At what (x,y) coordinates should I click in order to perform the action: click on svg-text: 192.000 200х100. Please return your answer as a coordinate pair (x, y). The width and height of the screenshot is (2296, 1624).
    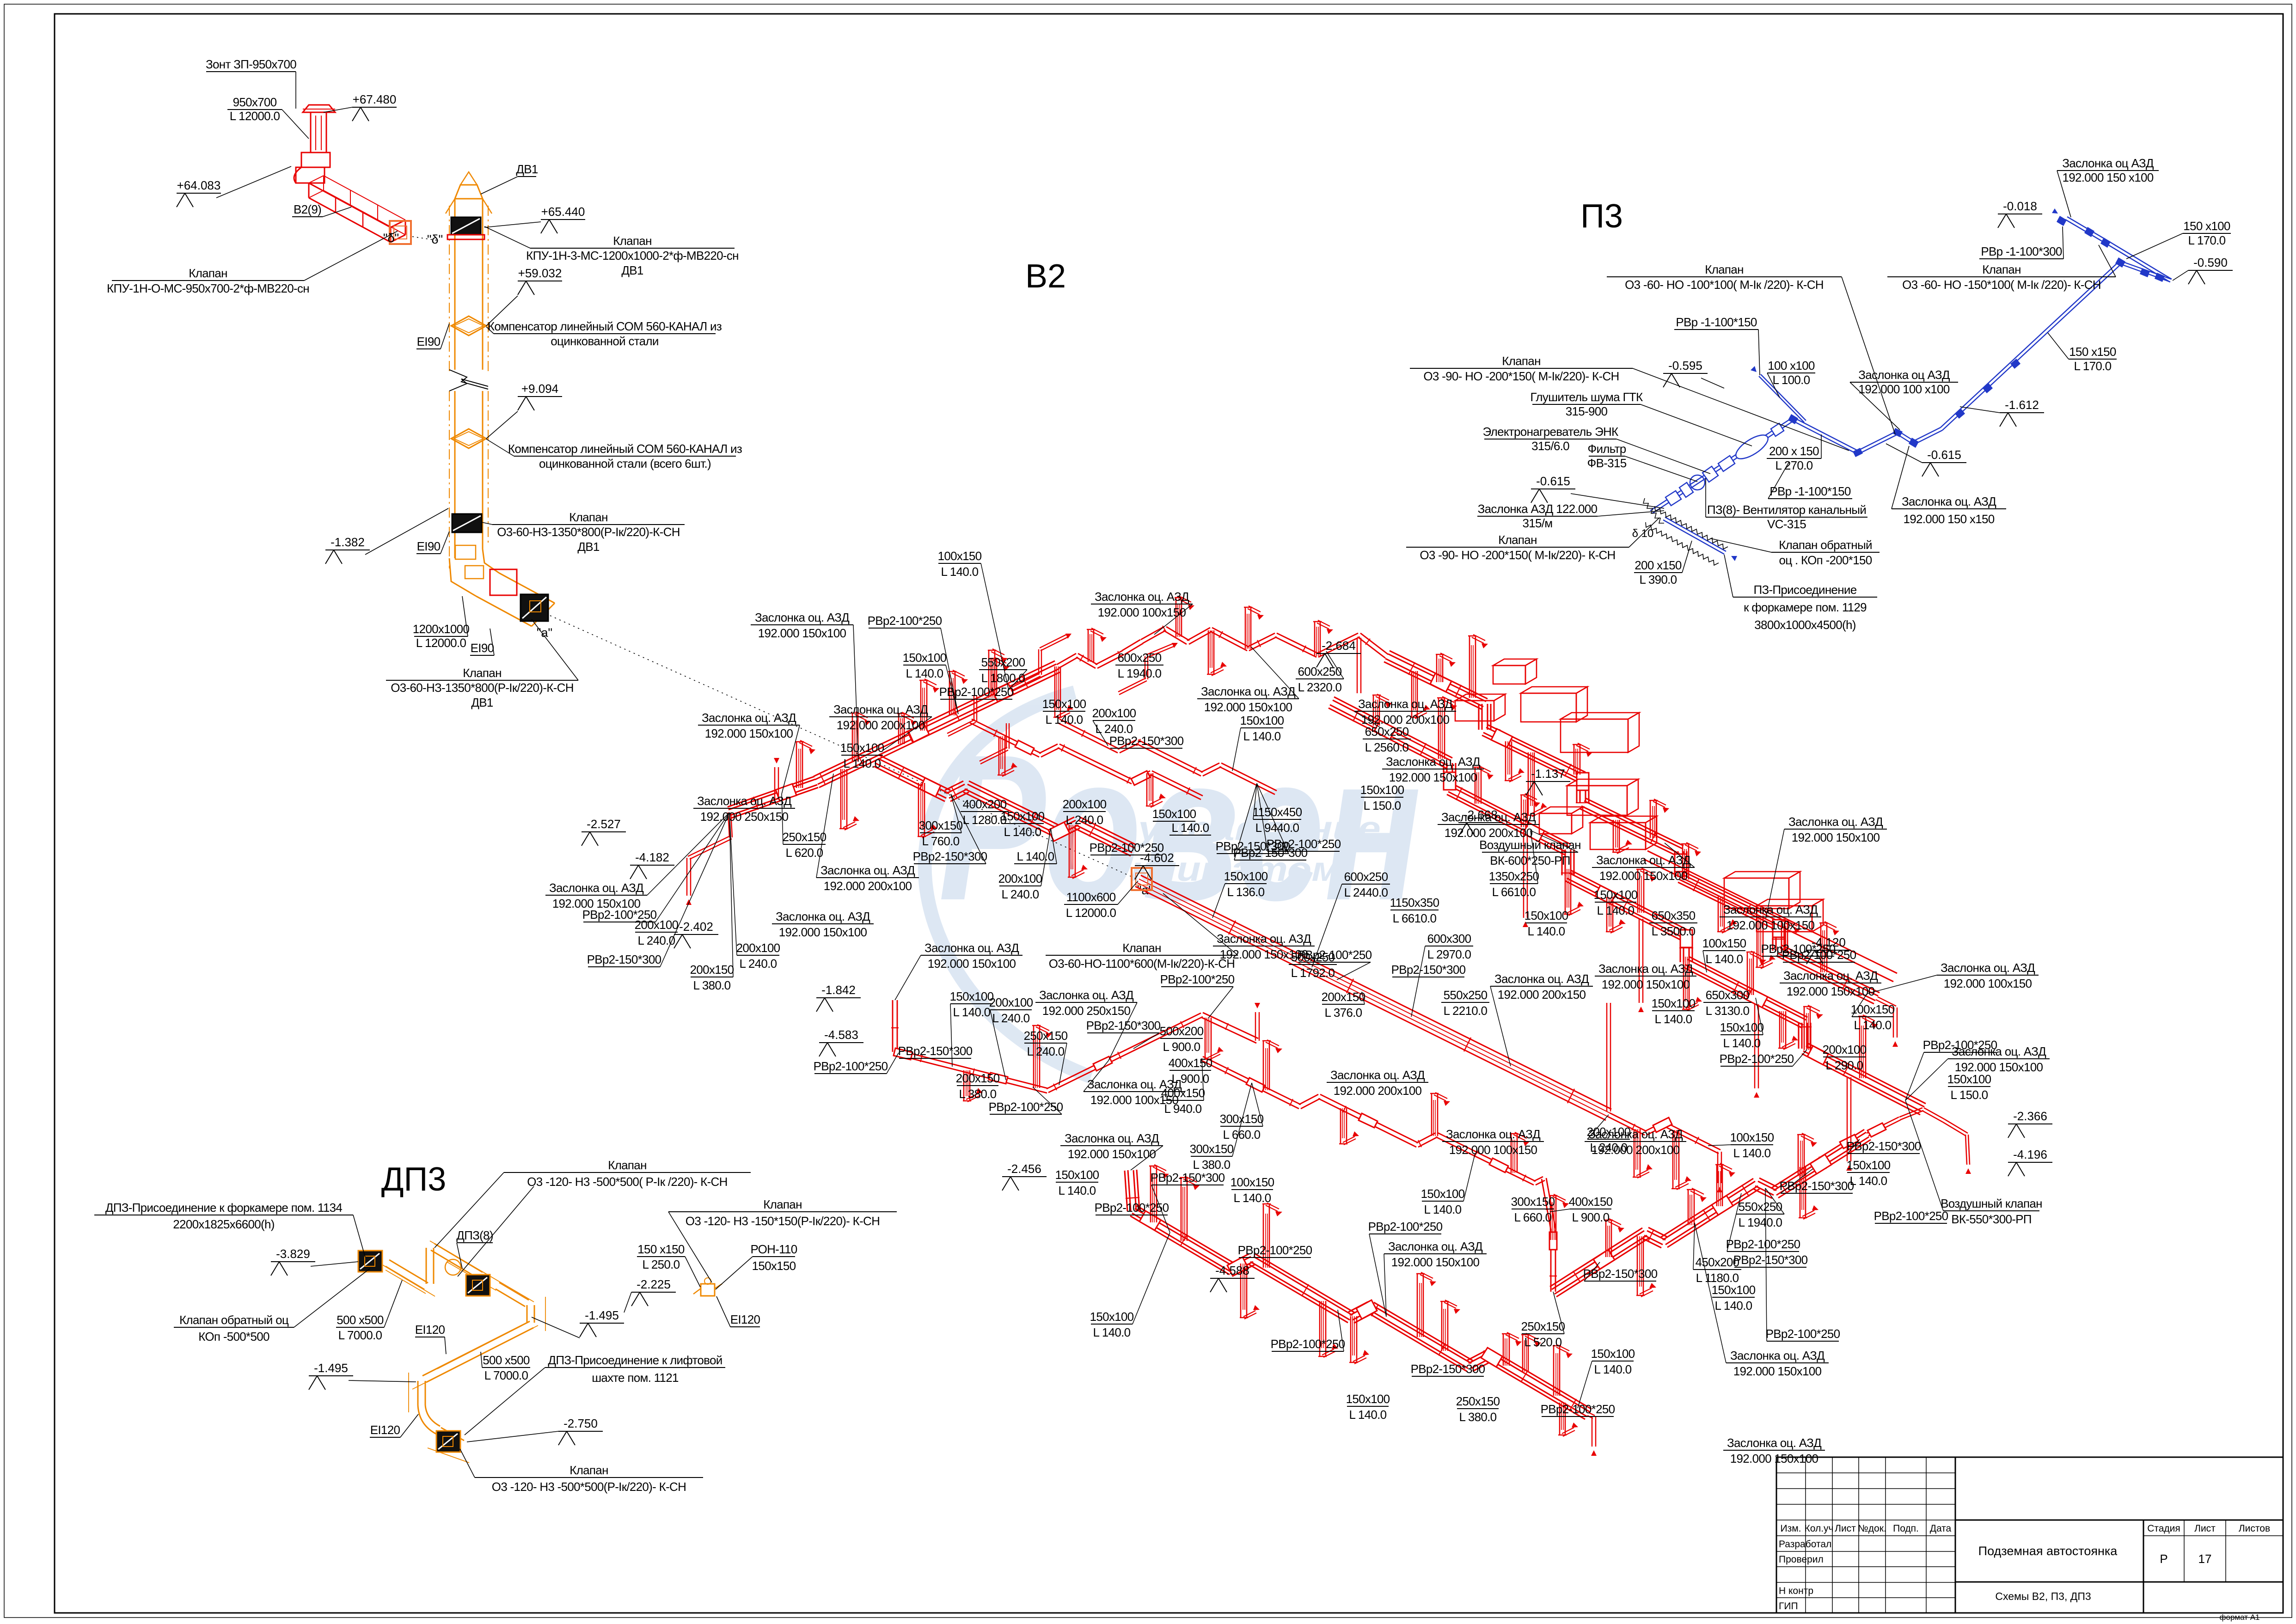
    Looking at the image, I should click on (1405, 720).